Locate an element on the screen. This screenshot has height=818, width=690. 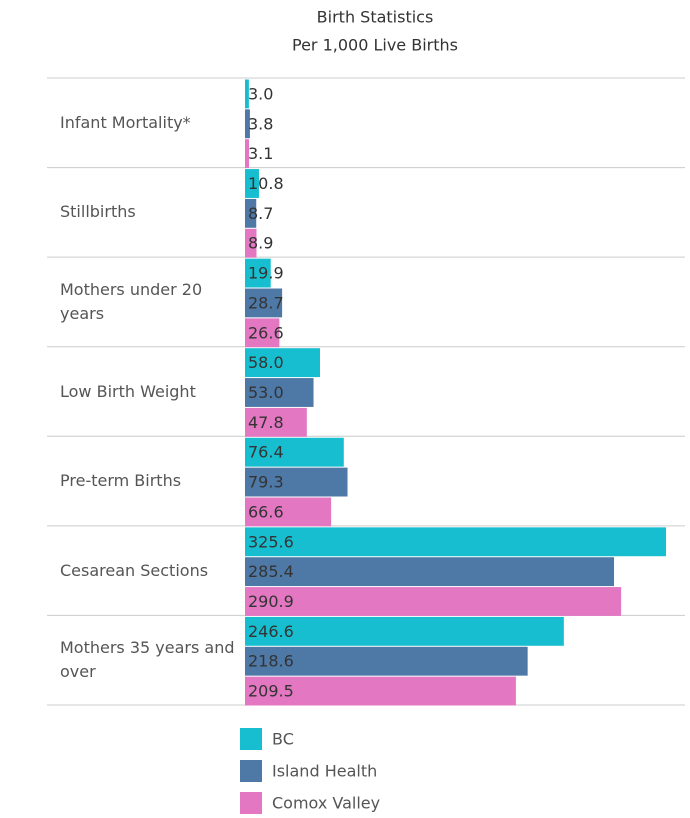
legend-label: Island Health is located at coordinates (324, 771).